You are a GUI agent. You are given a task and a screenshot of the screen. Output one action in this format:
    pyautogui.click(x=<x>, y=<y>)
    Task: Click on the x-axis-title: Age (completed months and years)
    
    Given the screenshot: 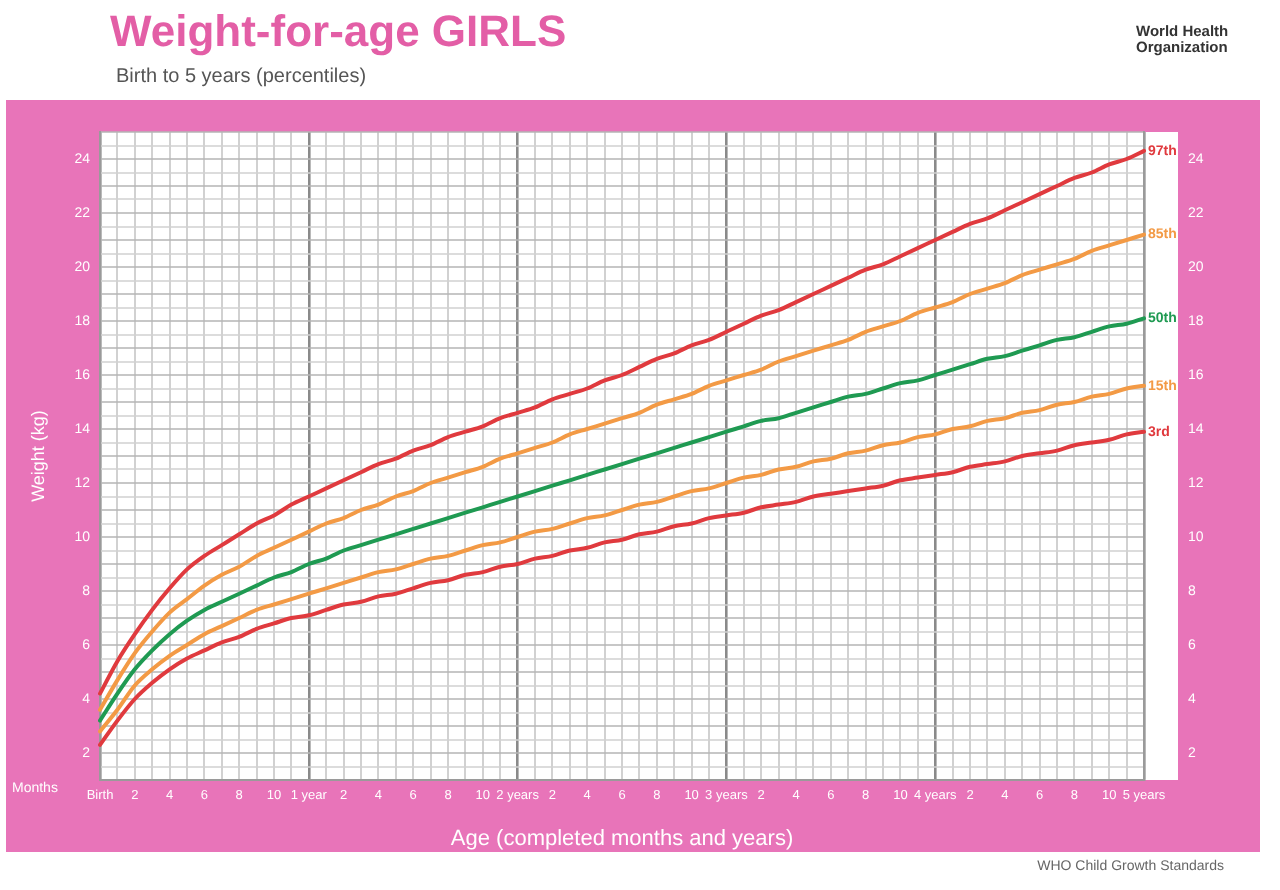 What is the action you would take?
    pyautogui.click(x=622, y=838)
    